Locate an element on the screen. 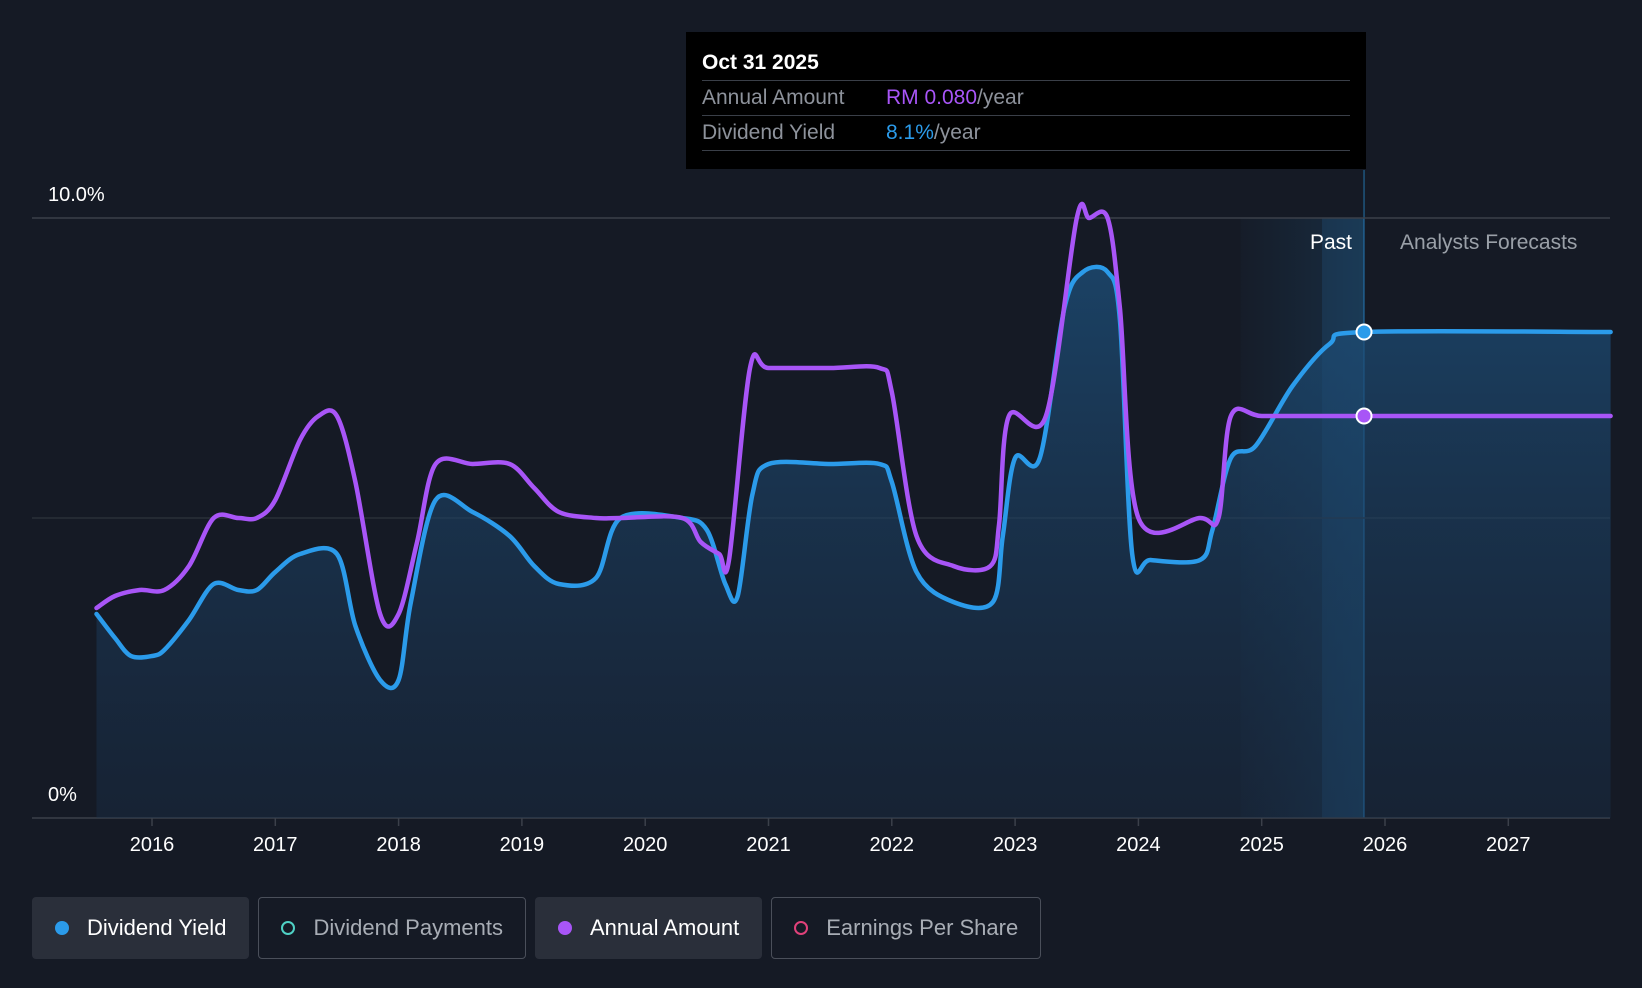 The image size is (1642, 988). x-tick-label: 2022 is located at coordinates (892, 845).